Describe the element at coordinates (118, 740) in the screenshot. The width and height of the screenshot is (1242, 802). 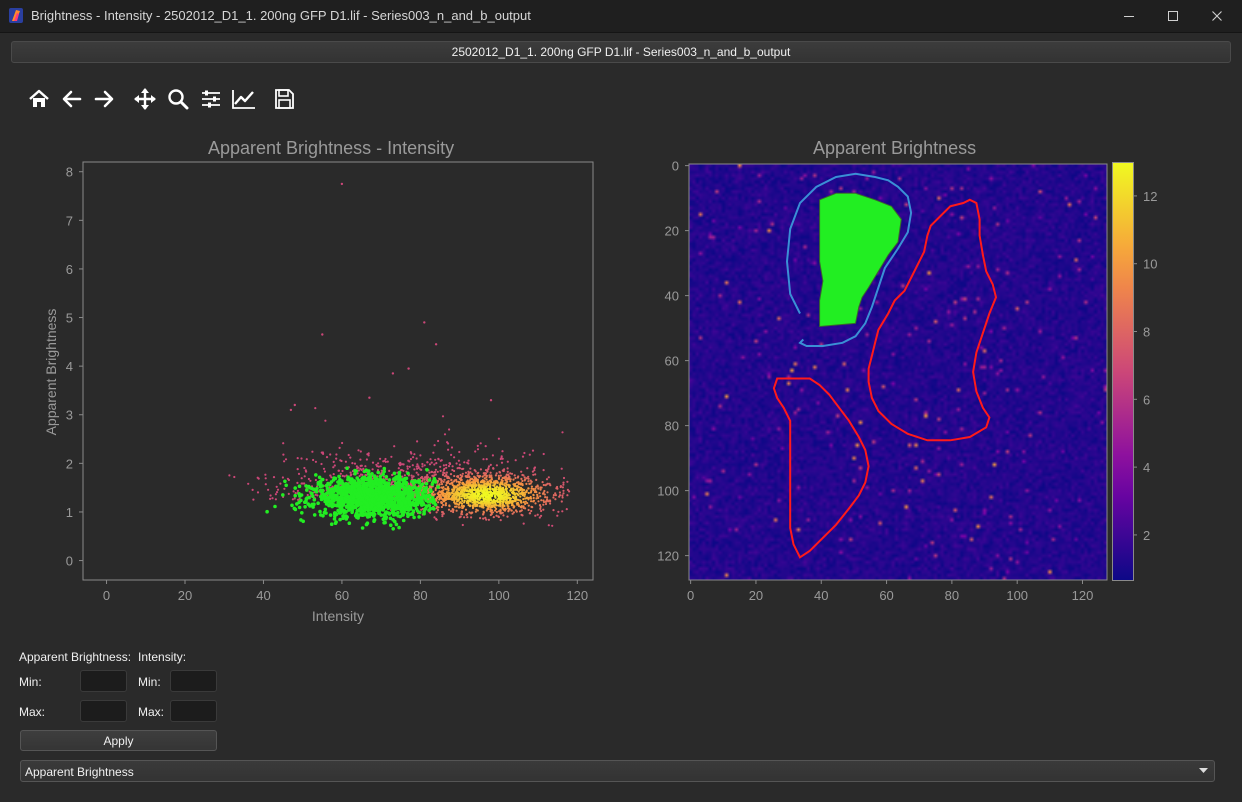
I see `apply-button: Apply` at that location.